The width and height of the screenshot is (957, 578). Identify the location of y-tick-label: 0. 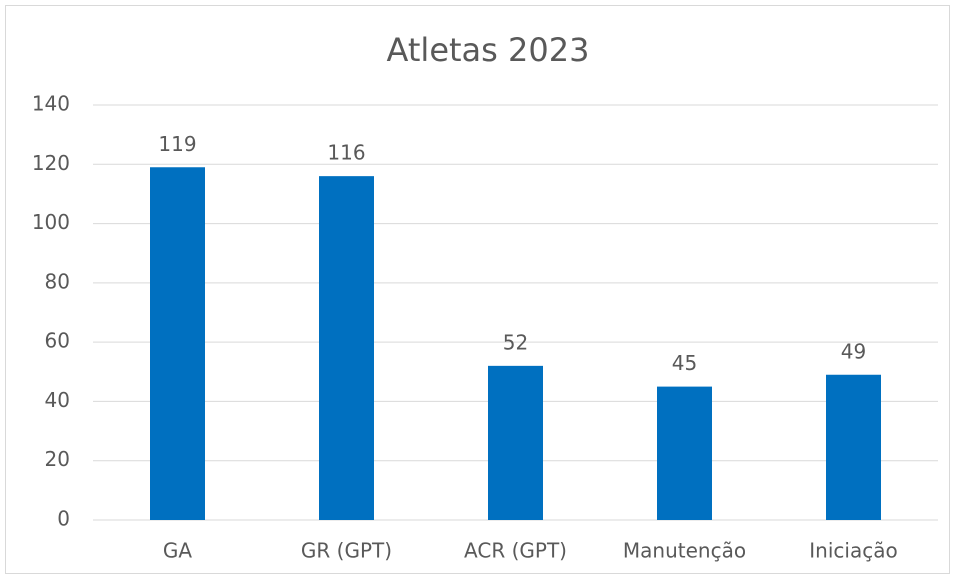
(63, 519).